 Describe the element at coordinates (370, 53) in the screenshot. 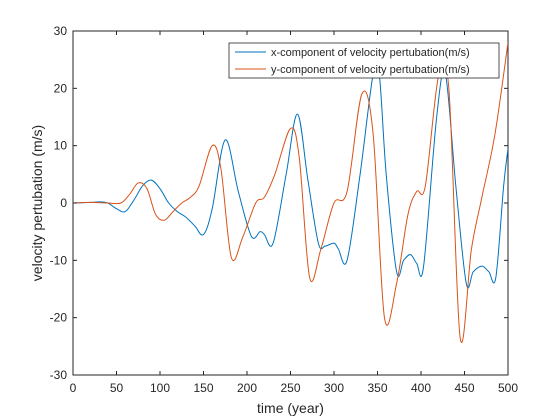

I see `legend-label-x-component: x-component of velocity pertubation(m/s)` at that location.